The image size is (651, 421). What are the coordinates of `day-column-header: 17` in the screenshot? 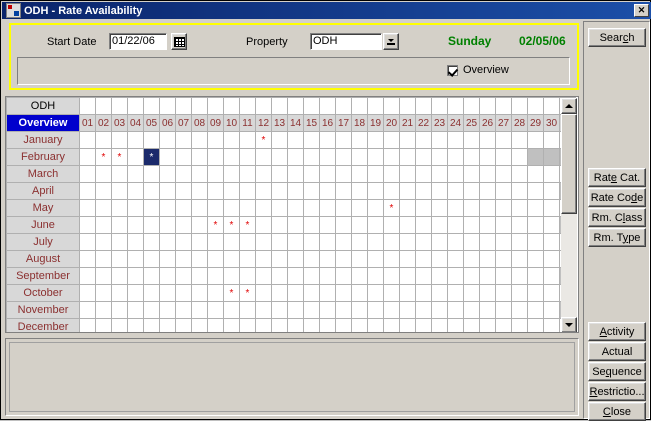 It's located at (343, 123).